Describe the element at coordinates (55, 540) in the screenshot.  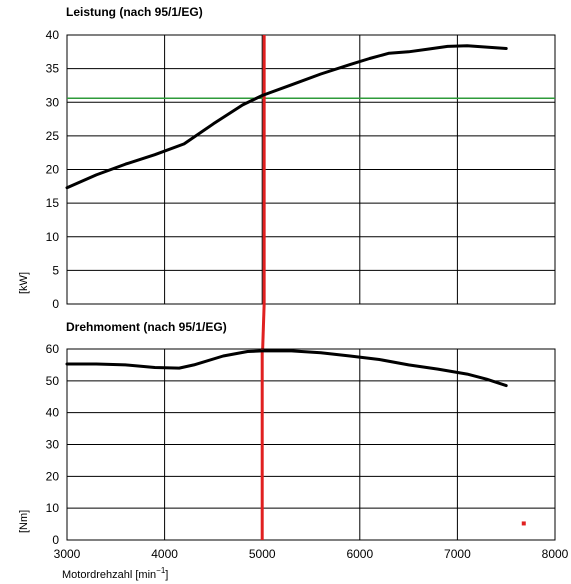
I see `torque-y-tick-0: 0` at that location.